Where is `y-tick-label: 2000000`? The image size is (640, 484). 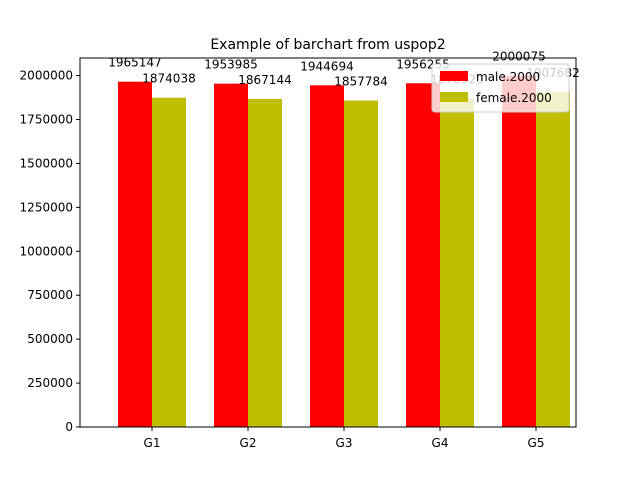
y-tick-label: 2000000 is located at coordinates (46, 76).